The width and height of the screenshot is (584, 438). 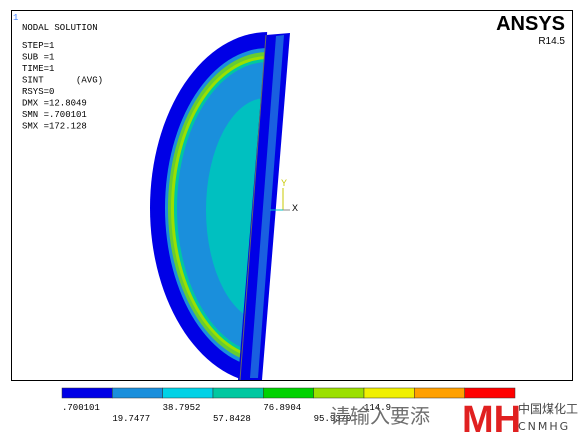 I want to click on triad-y-label: Y, so click(x=284, y=183).